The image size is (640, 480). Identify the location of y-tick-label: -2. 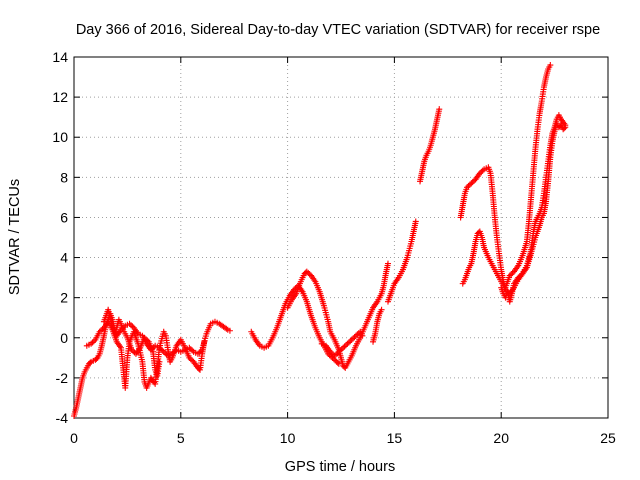
(62, 378).